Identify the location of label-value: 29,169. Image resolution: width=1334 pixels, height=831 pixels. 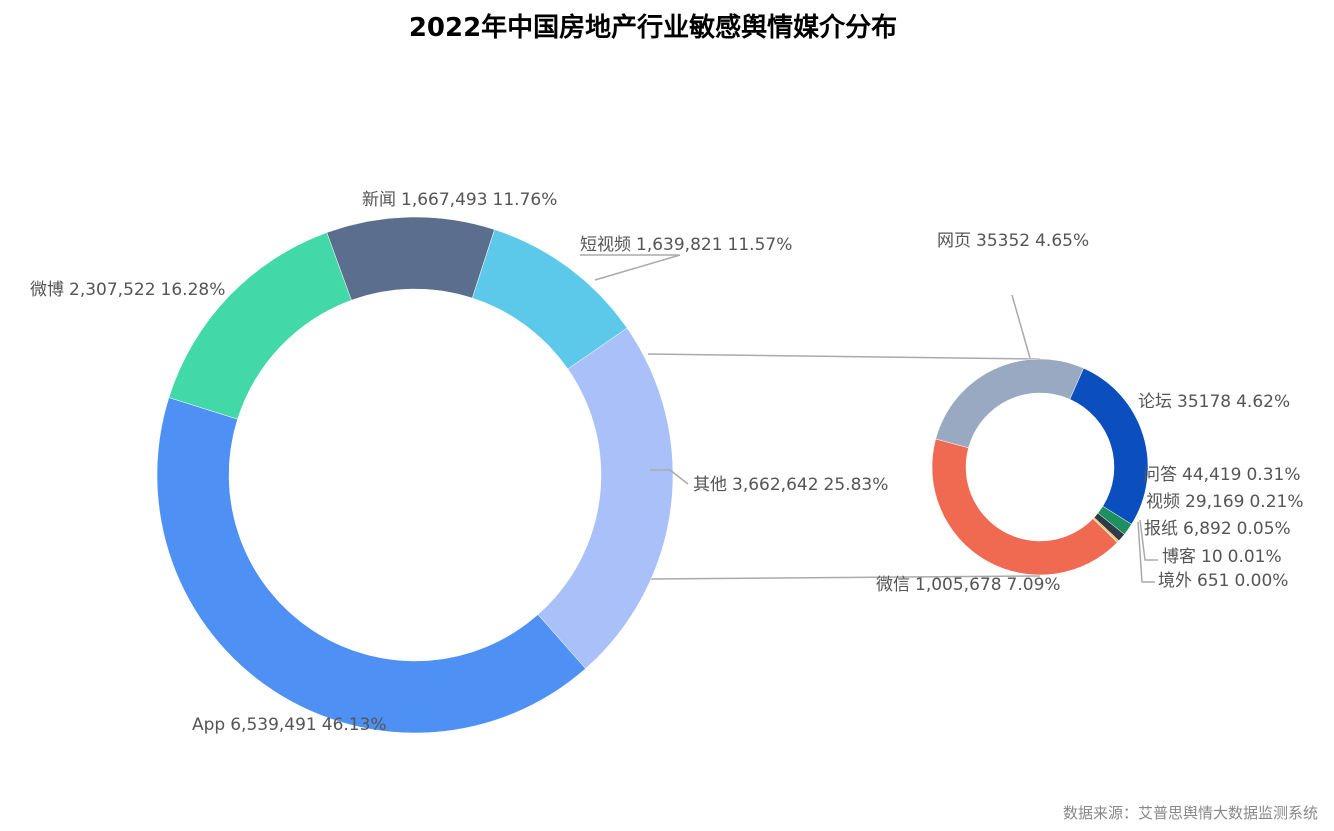
(1214, 502).